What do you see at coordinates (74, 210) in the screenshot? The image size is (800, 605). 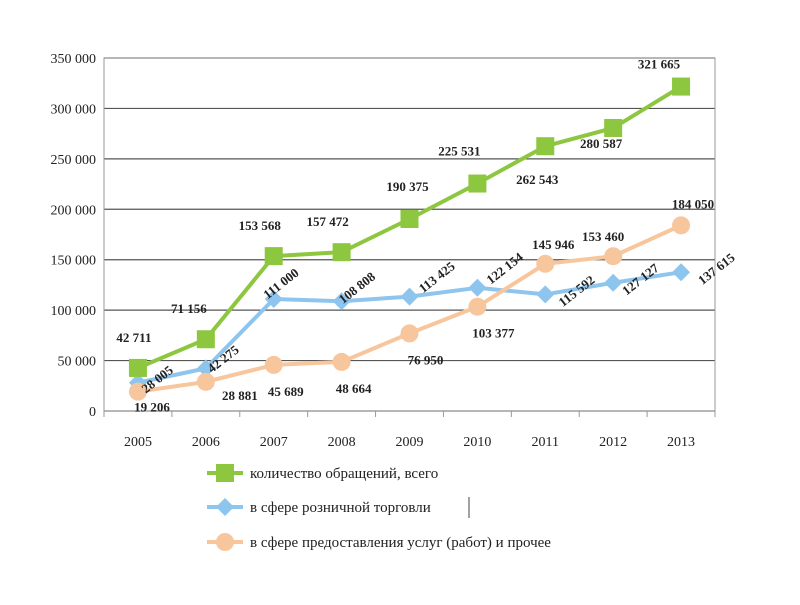 I see `y-tick-label: 200 000` at bounding box center [74, 210].